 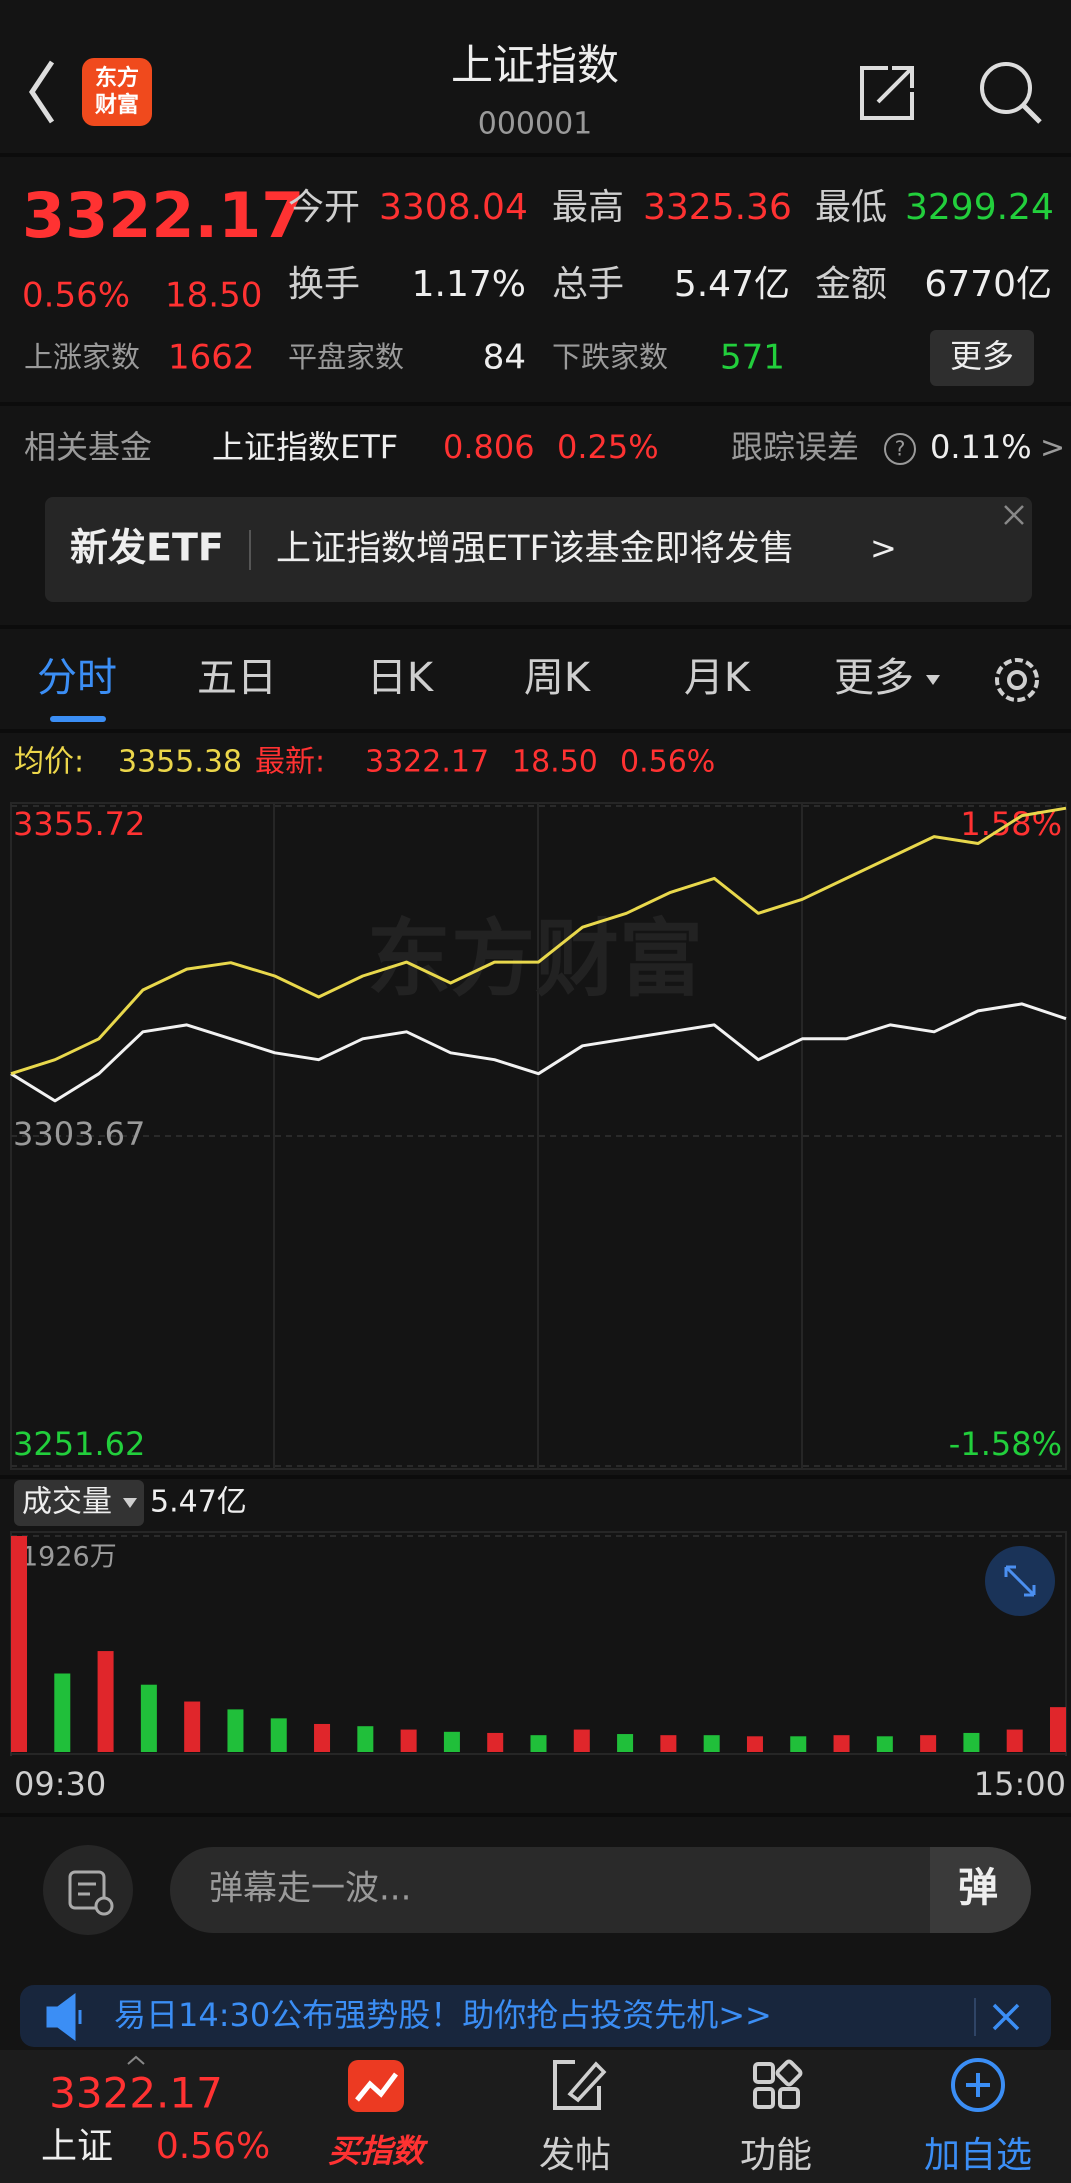 What do you see at coordinates (580, 2085) in the screenshot?
I see `post-icon` at bounding box center [580, 2085].